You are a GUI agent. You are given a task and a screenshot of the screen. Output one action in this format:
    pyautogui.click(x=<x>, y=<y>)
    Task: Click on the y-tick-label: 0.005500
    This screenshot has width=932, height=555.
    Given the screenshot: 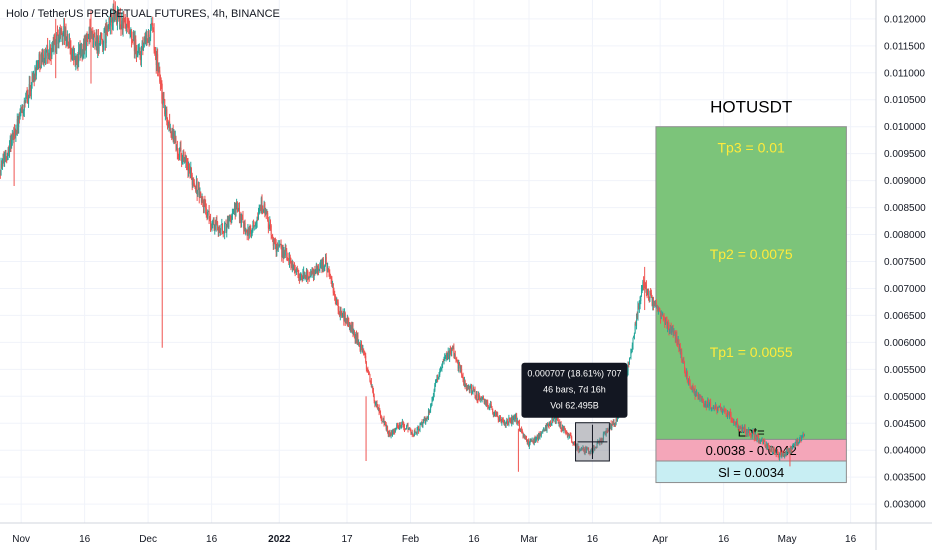 What is the action you would take?
    pyautogui.click(x=905, y=370)
    